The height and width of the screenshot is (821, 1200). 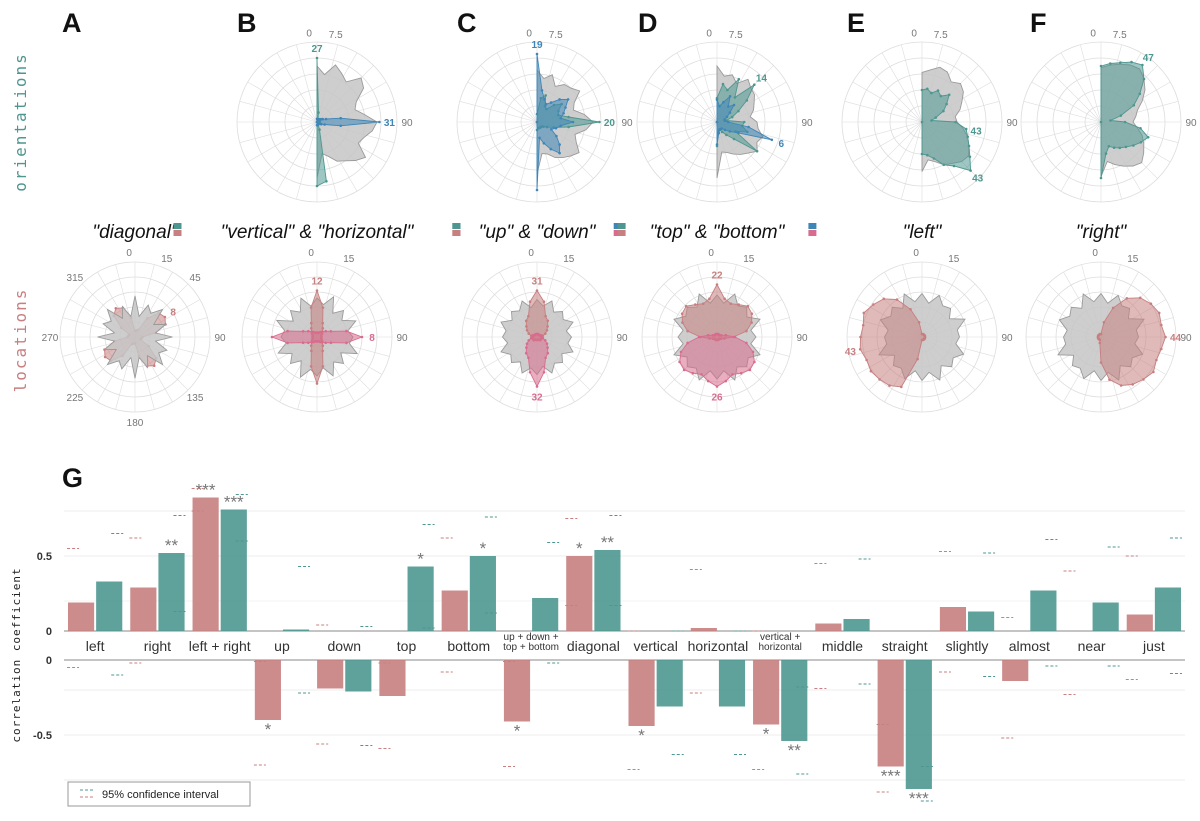 I want to click on angle-tick-label: 225, so click(x=75, y=398).